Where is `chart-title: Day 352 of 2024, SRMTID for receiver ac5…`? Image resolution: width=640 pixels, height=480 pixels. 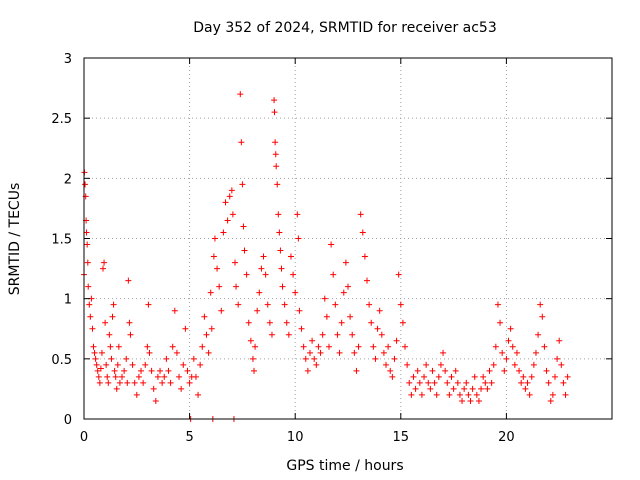 chart-title: Day 352 of 2024, SRMTID for receiver ac5… is located at coordinates (345, 28).